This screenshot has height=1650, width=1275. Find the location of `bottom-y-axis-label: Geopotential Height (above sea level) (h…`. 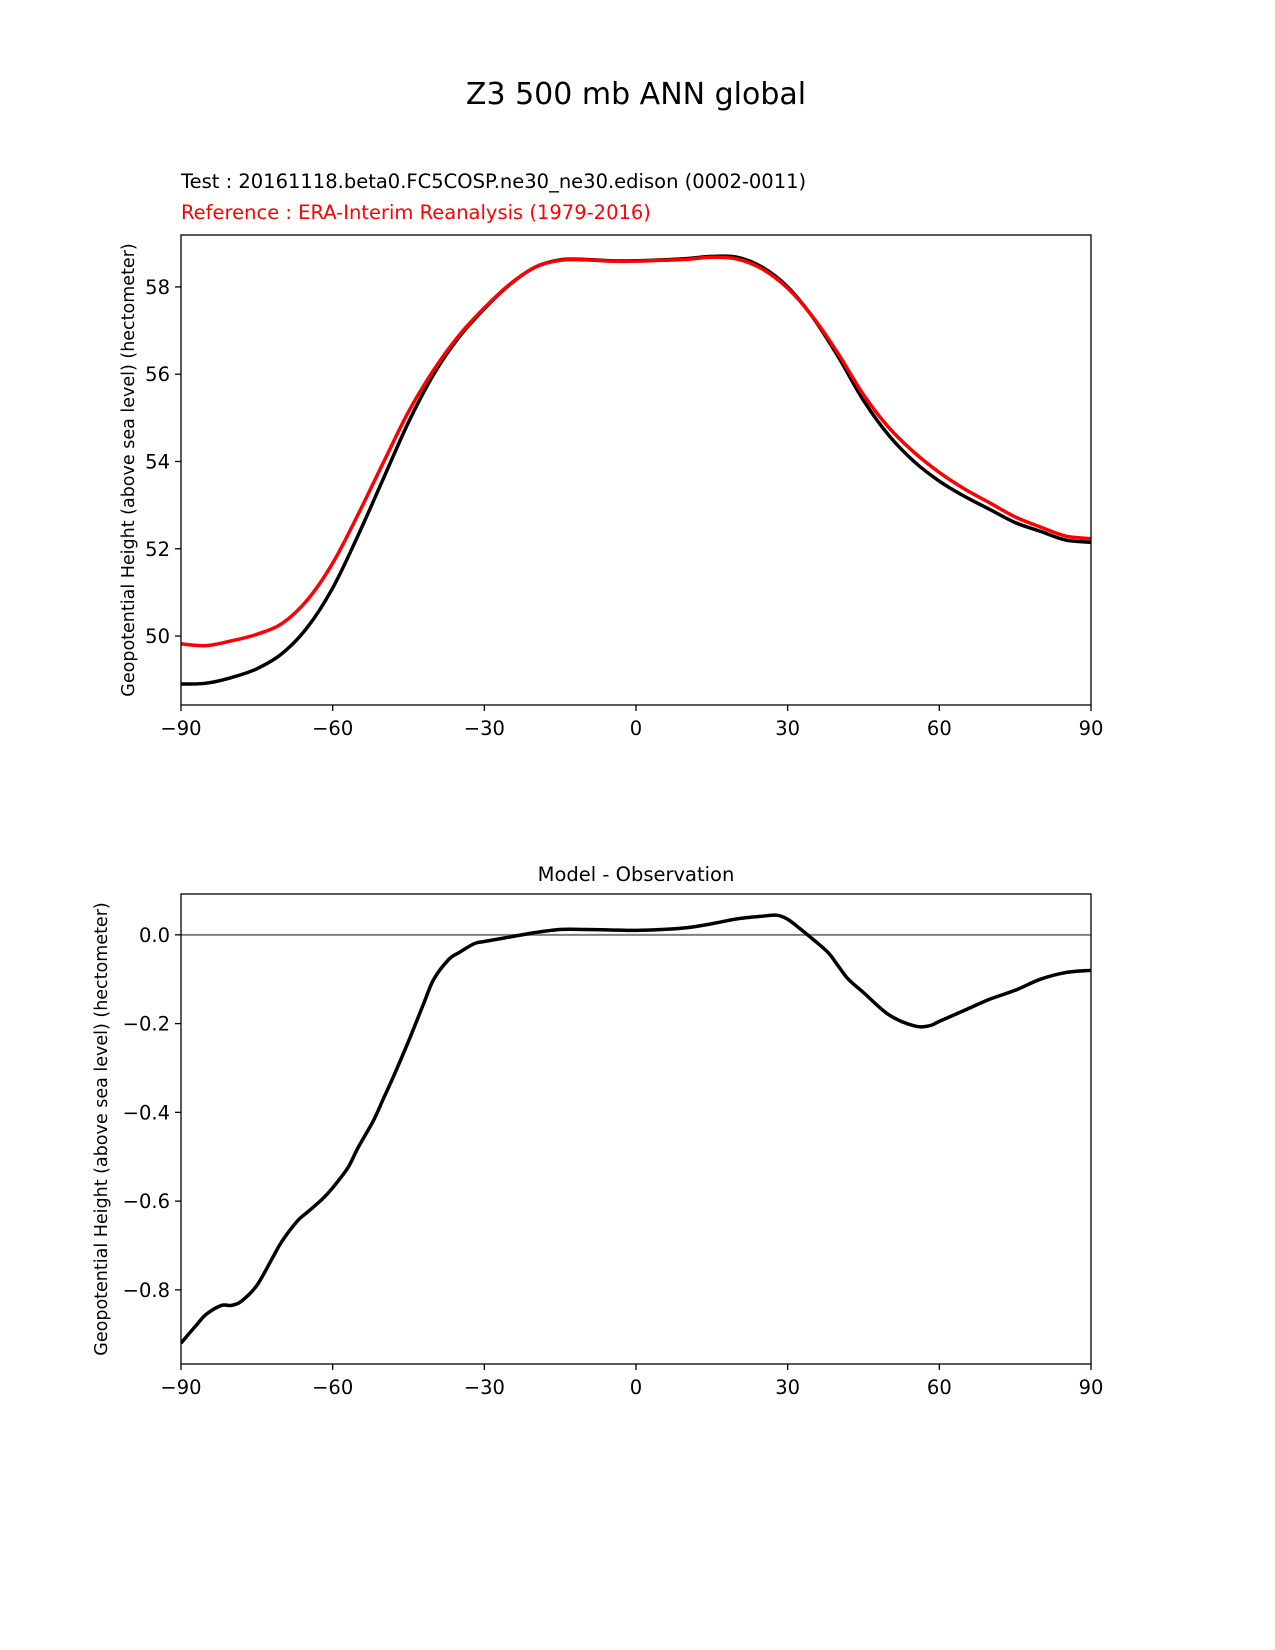

bottom-y-axis-label: Geopotential Height (above sea level) (h… is located at coordinates (102, 1128).